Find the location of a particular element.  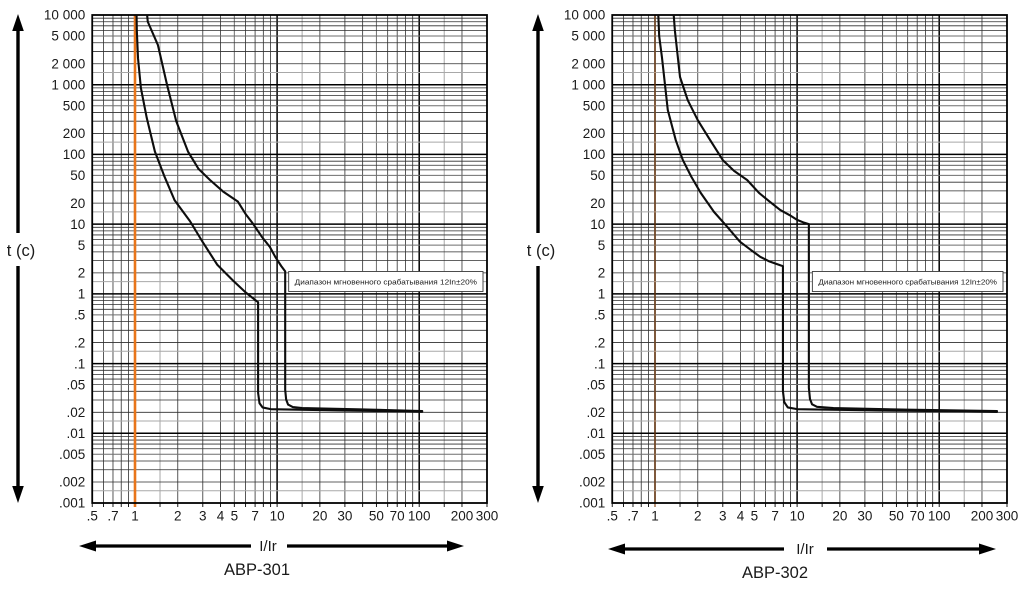

y-tick-label: 500 is located at coordinates (594, 105).